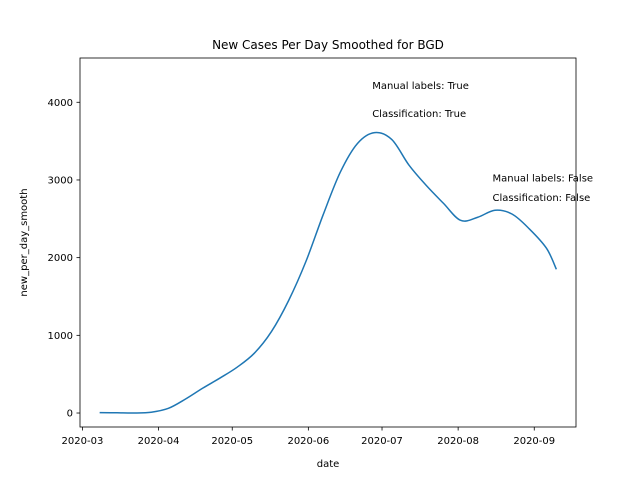 The width and height of the screenshot is (640, 480). Describe the element at coordinates (542, 198) in the screenshot. I see `annotation-label: Classification: False` at that location.